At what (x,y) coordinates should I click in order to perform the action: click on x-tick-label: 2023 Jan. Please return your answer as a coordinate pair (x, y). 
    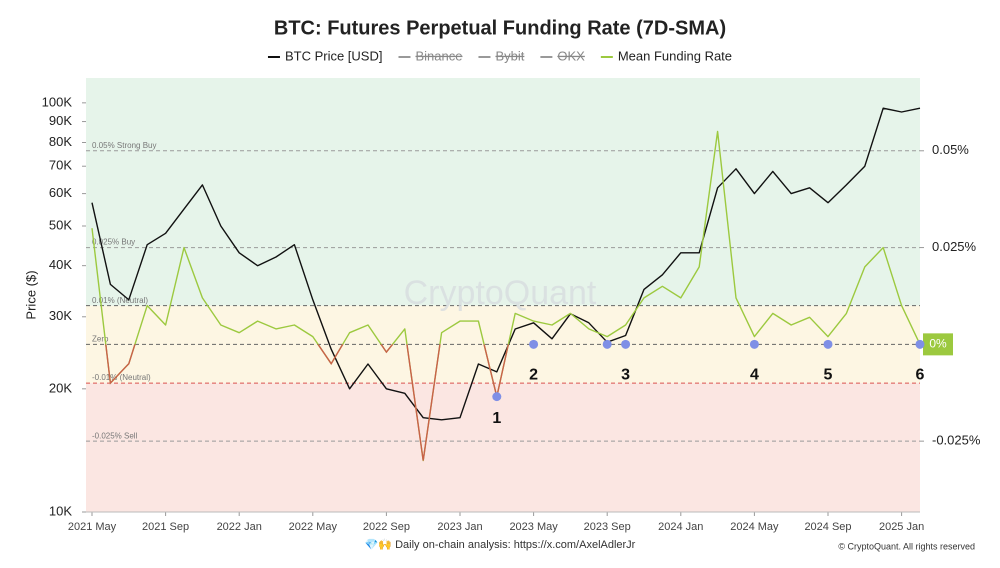
    Looking at the image, I should click on (459, 527).